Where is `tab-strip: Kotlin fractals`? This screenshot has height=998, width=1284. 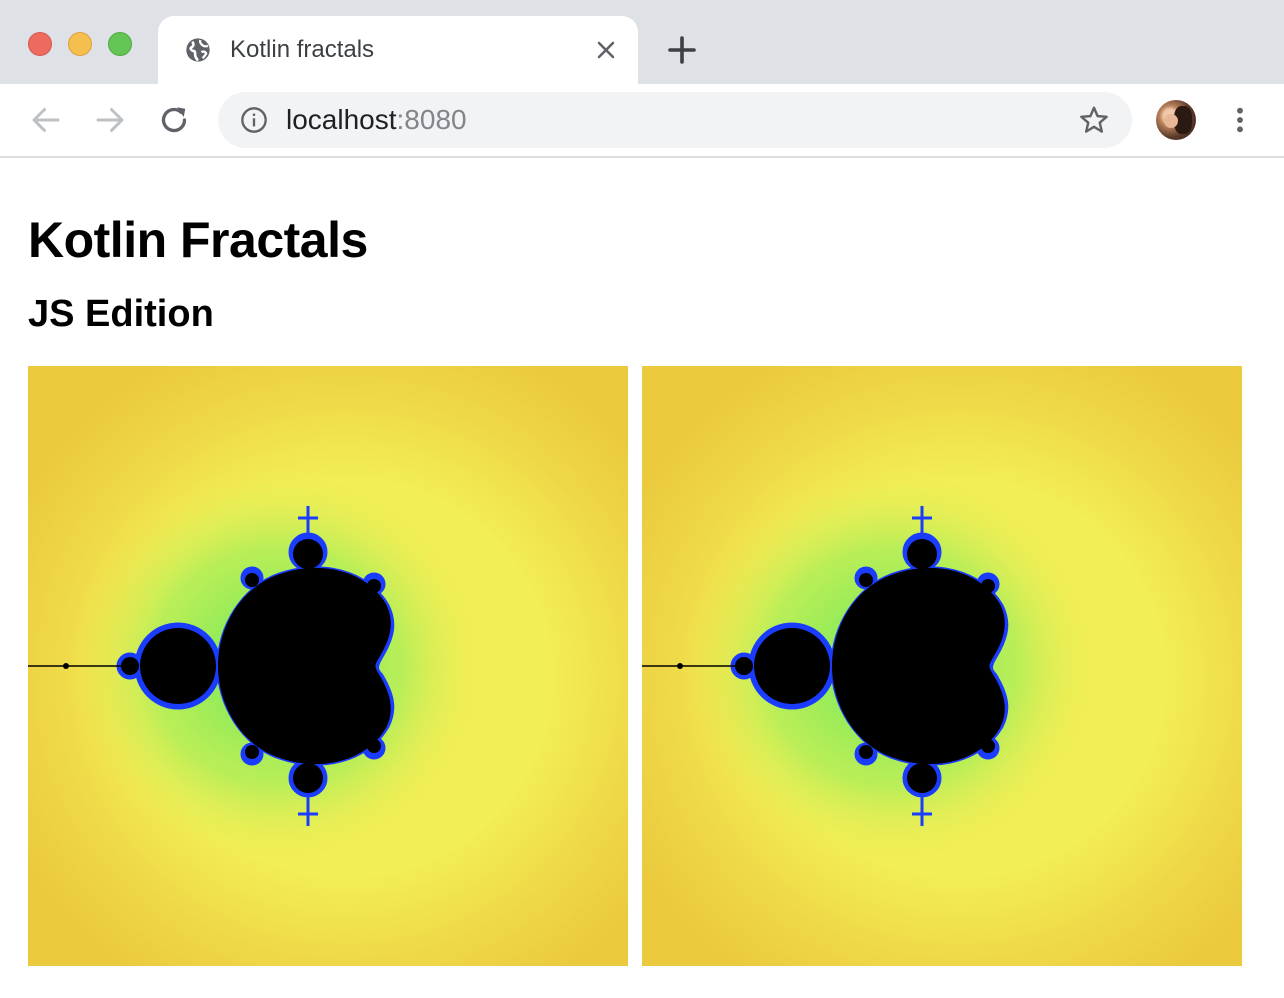
tab-strip: Kotlin fractals is located at coordinates (642, 42).